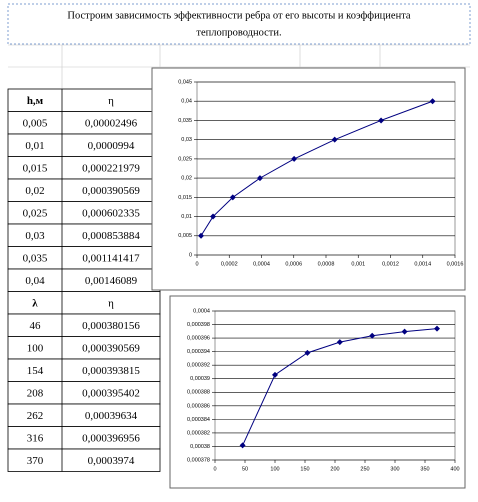 The image size is (478, 502). What do you see at coordinates (390, 264) in the screenshot?
I see `x-tick-label: 0,0012` at bounding box center [390, 264].